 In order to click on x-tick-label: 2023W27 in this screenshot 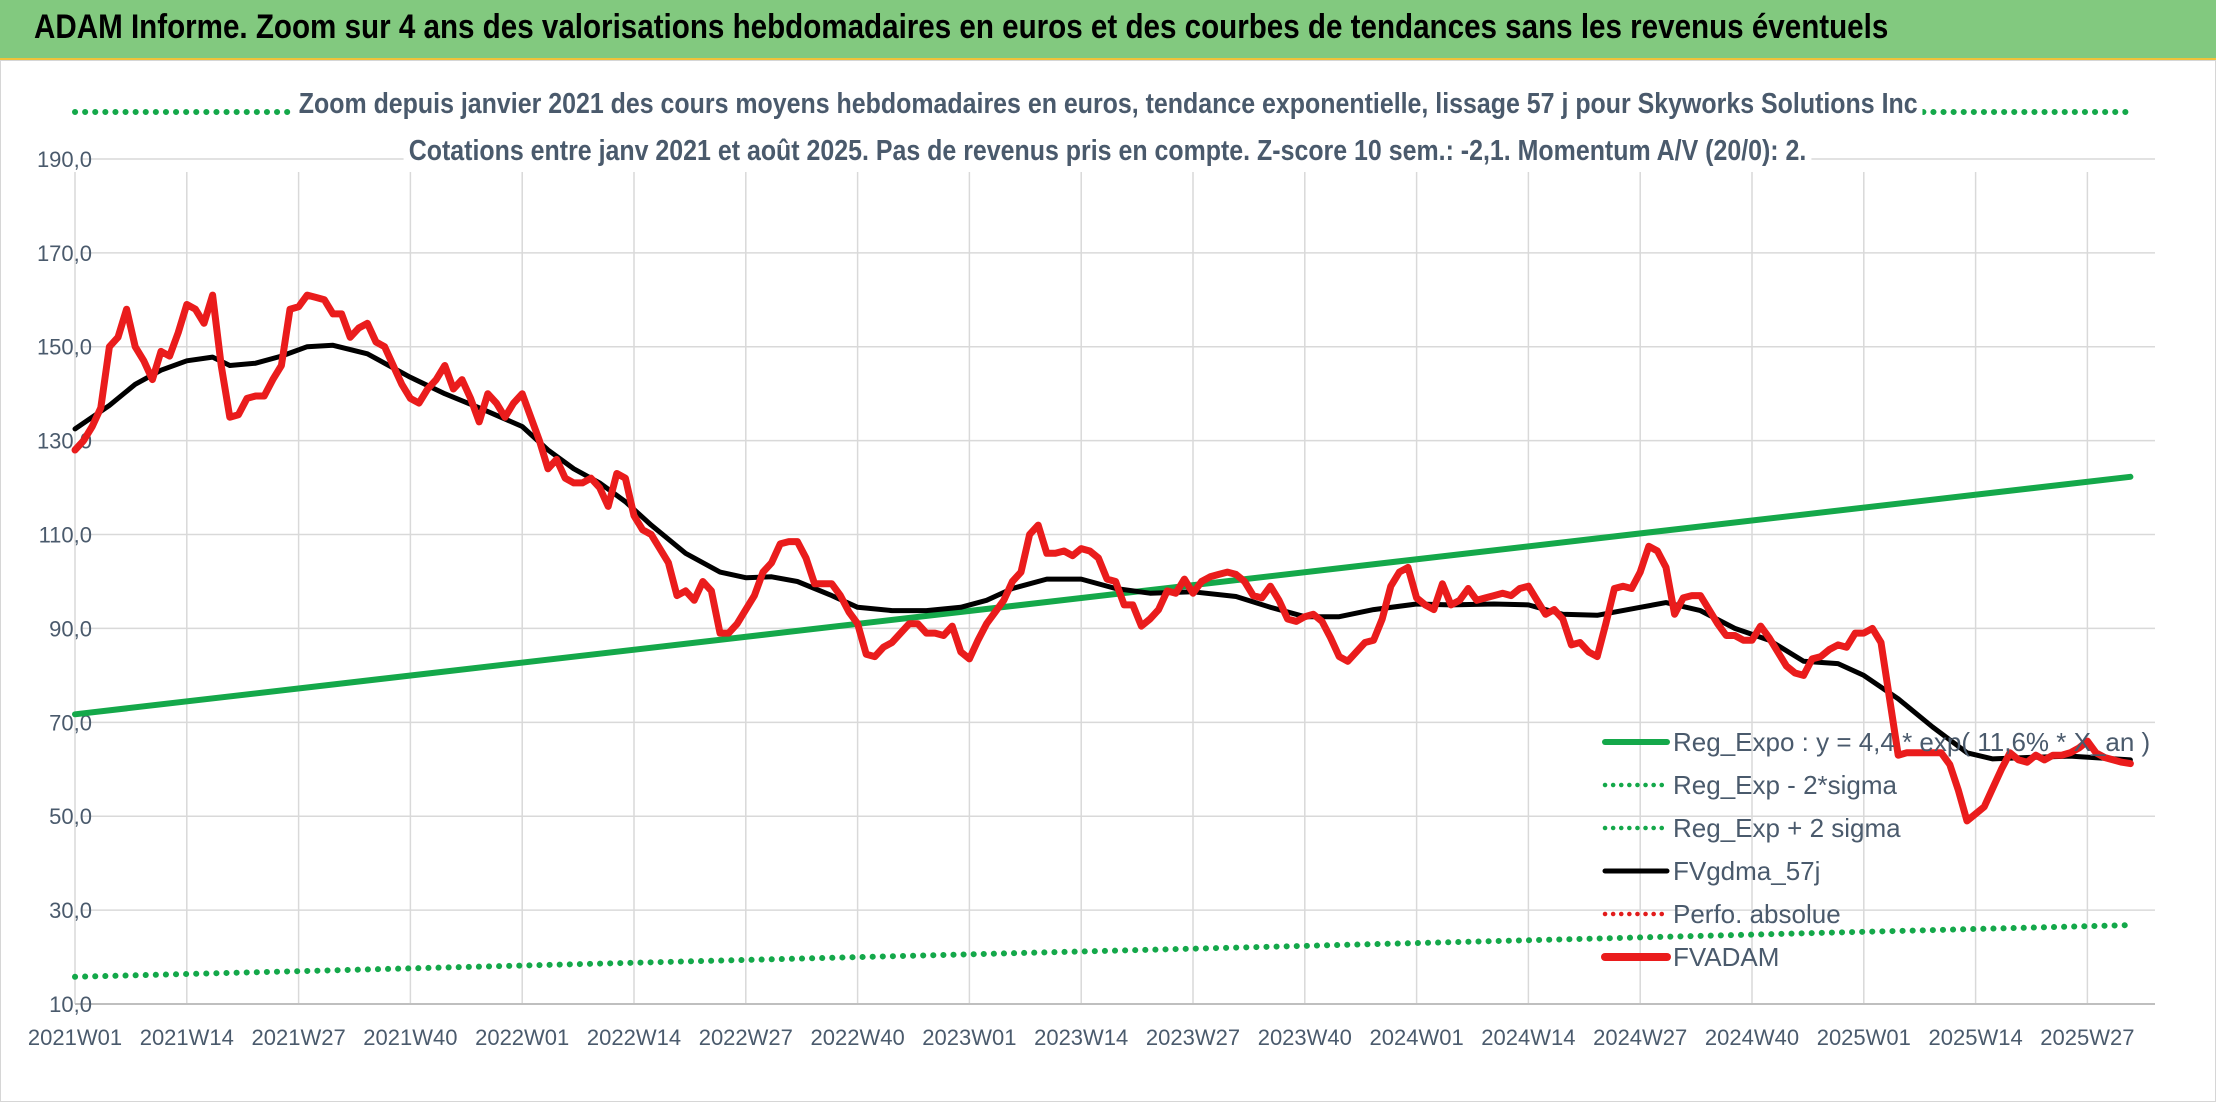, I will do `click(1193, 1037)`.